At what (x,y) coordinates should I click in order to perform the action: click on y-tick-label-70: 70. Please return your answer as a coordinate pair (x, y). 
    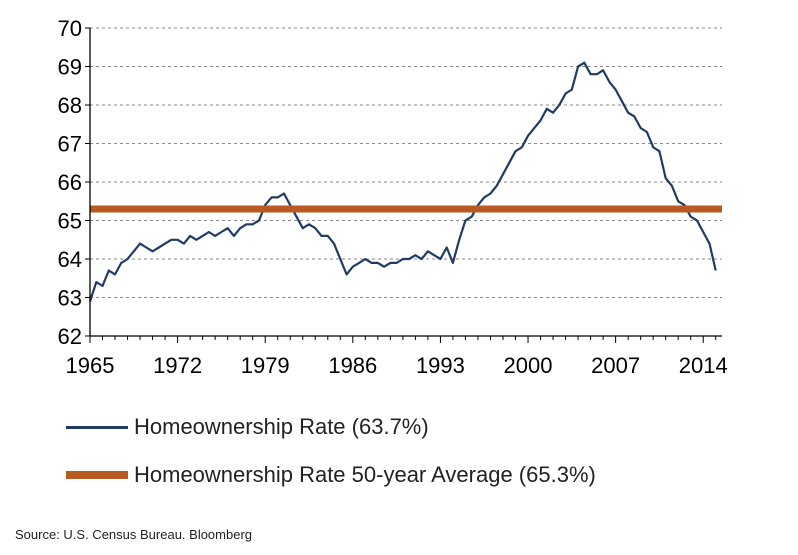
    Looking at the image, I should click on (70, 28).